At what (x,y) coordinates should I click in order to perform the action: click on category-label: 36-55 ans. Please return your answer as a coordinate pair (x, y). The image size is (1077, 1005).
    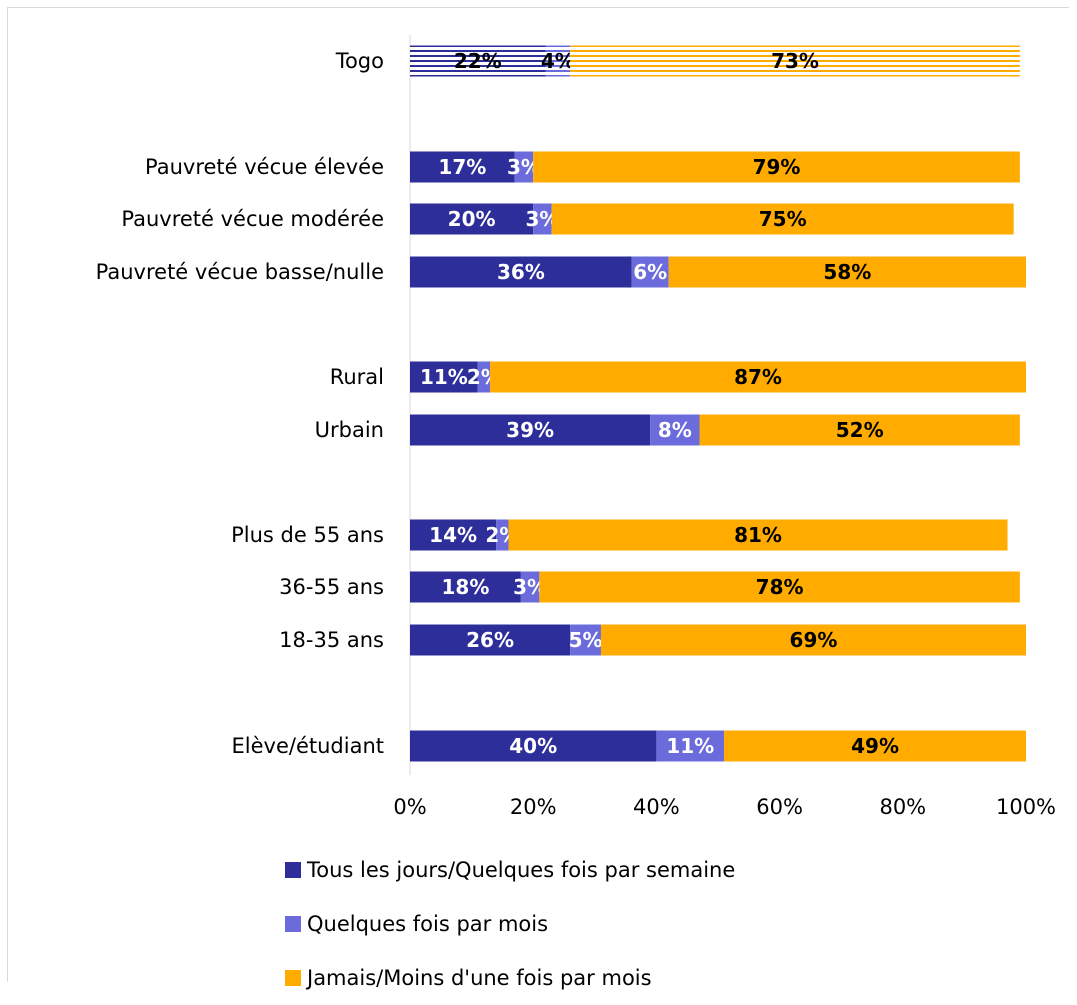
    Looking at the image, I should click on (331, 587).